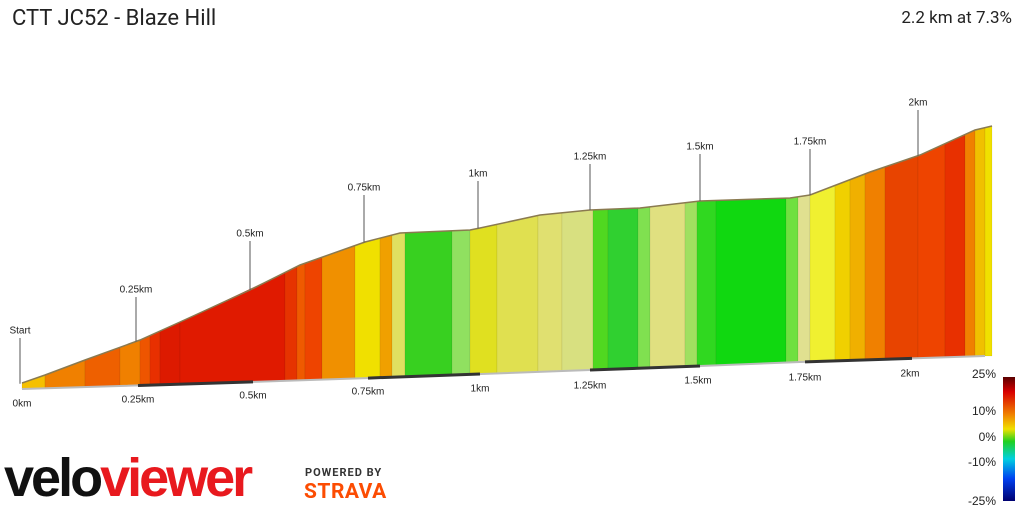  I want to click on color-scale, so click(1009, 439).